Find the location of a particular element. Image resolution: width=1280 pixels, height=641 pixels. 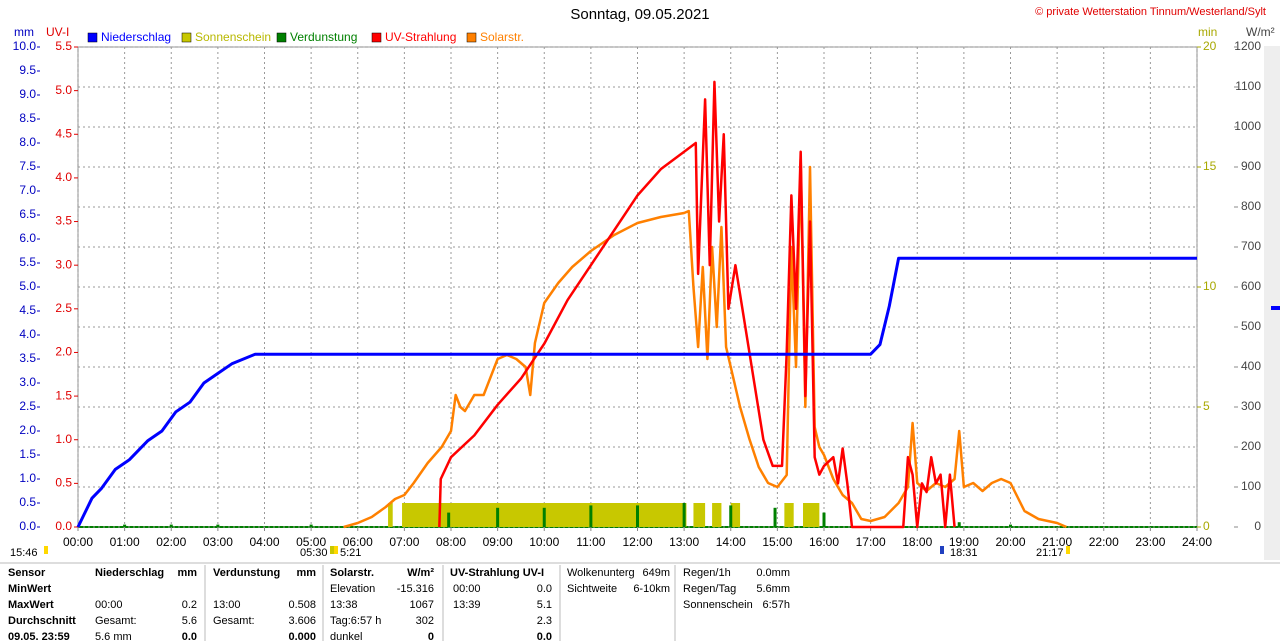

info-value: 0.0mm is located at coordinates (773, 573).